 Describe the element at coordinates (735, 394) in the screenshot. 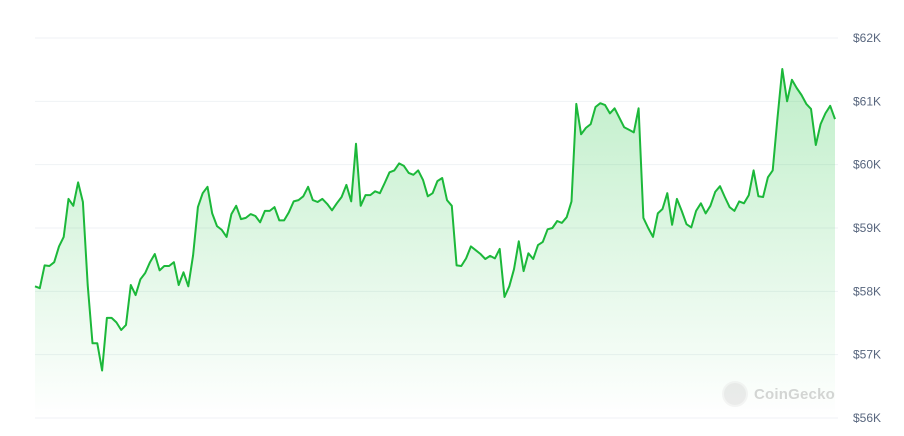

I see `coingecko-logo-icon` at that location.